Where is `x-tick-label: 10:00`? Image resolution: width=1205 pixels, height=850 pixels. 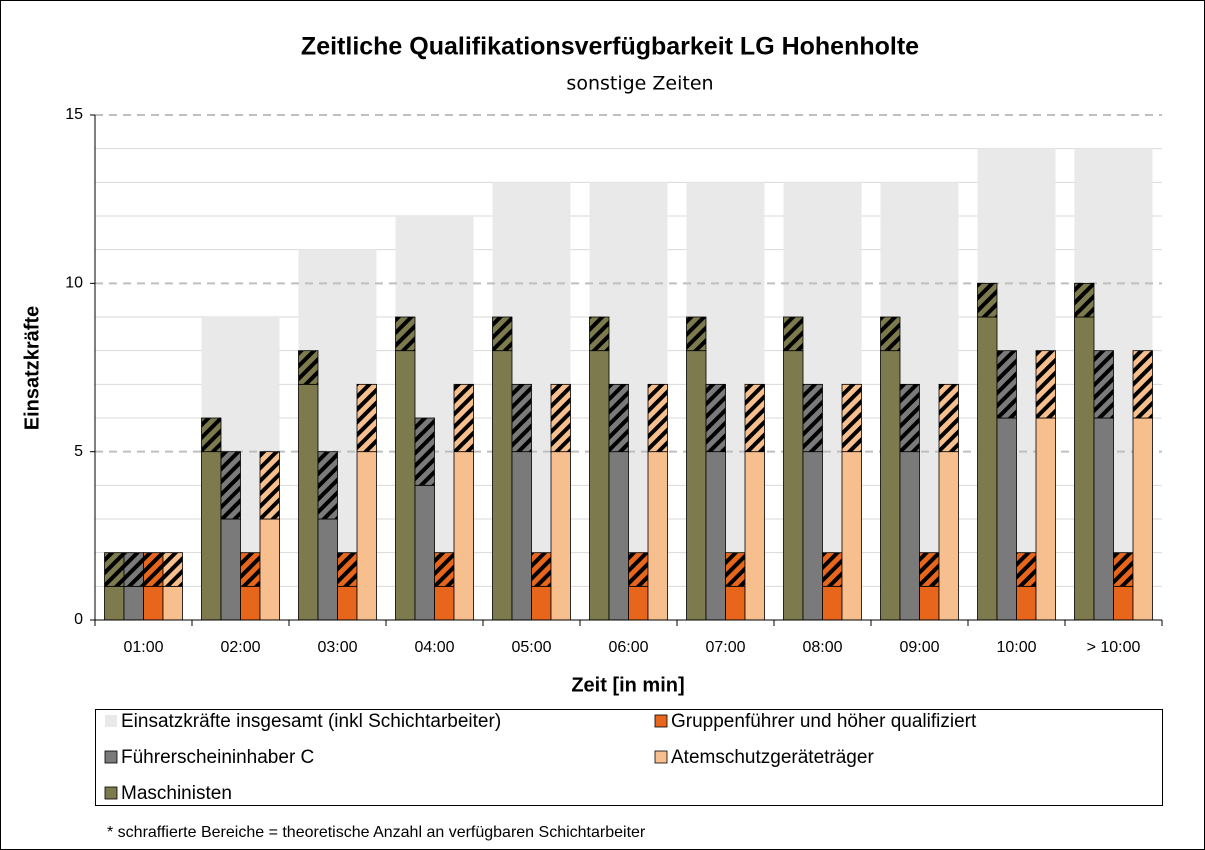
x-tick-label: 10:00 is located at coordinates (1016, 647).